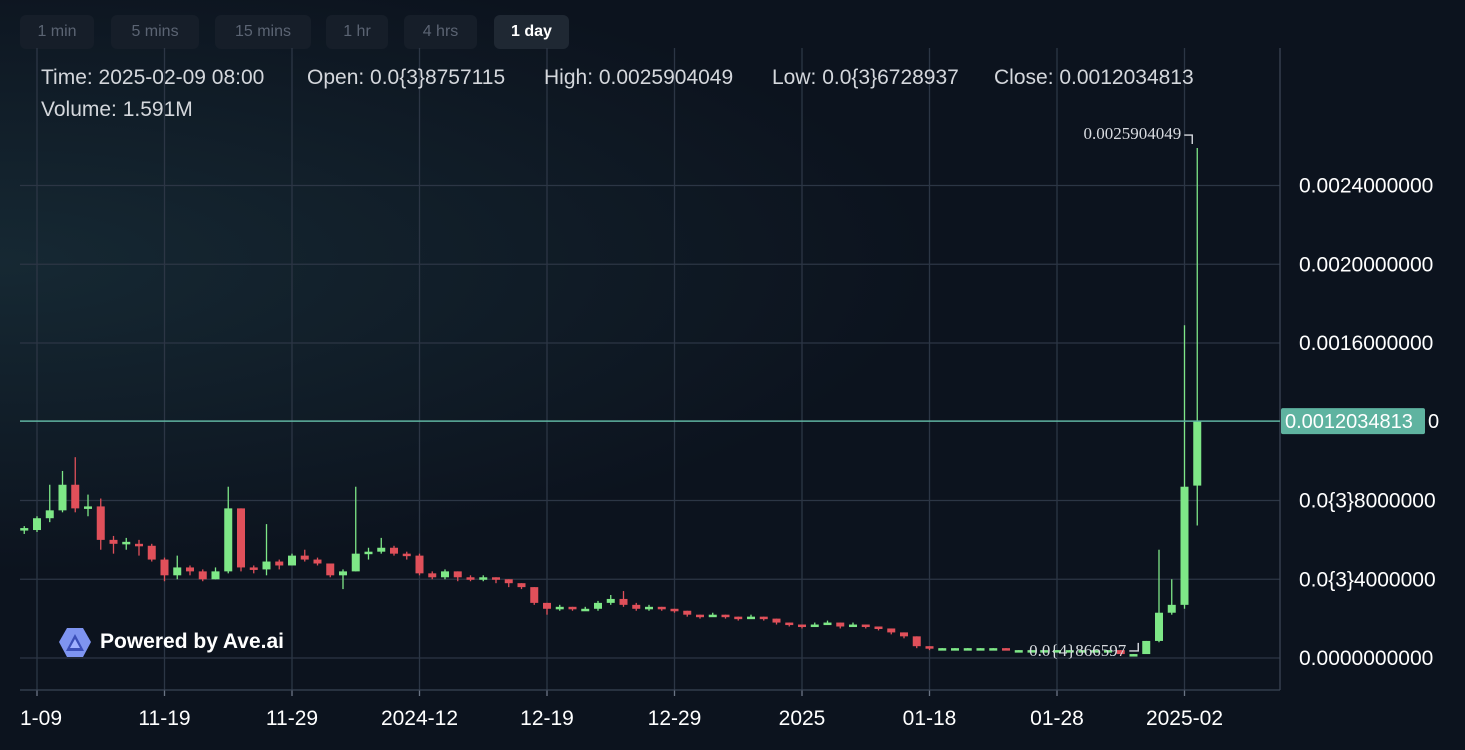 The width and height of the screenshot is (1465, 750). Describe the element at coordinates (155, 32) in the screenshot. I see `tab-5mins: 5 mins` at that location.